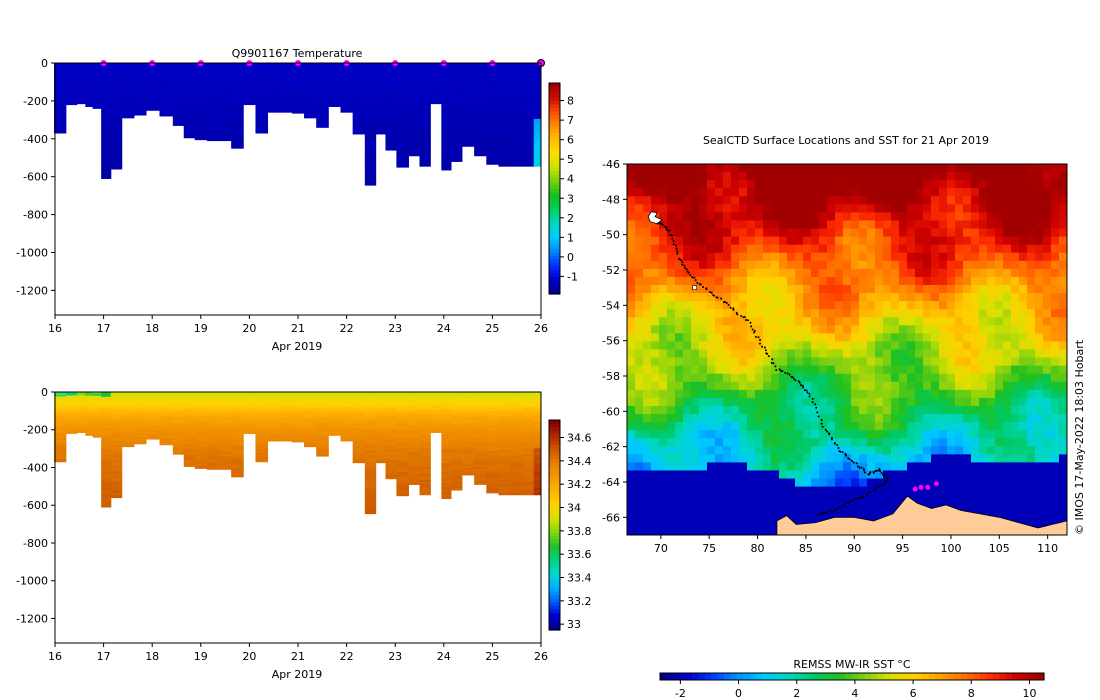 The height and width of the screenshot is (700, 1100). Describe the element at coordinates (166, 90) in the screenshot. I see `temperature-profile` at that location.